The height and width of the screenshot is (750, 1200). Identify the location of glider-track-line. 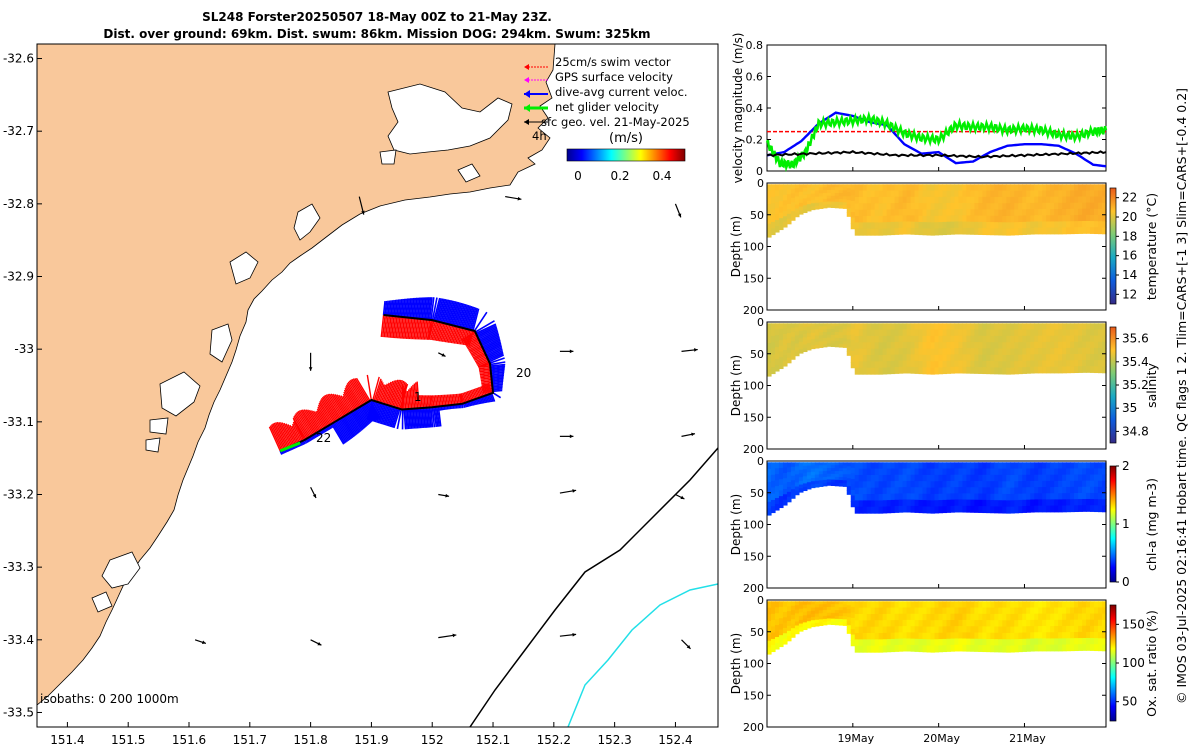
(387, 383).